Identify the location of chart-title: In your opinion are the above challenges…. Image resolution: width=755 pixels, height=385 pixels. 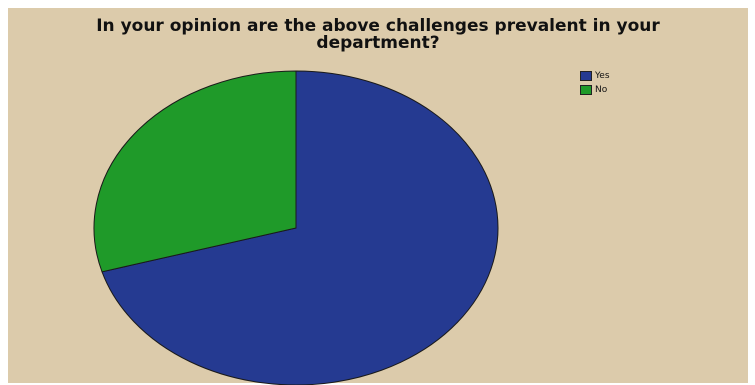
(378, 34).